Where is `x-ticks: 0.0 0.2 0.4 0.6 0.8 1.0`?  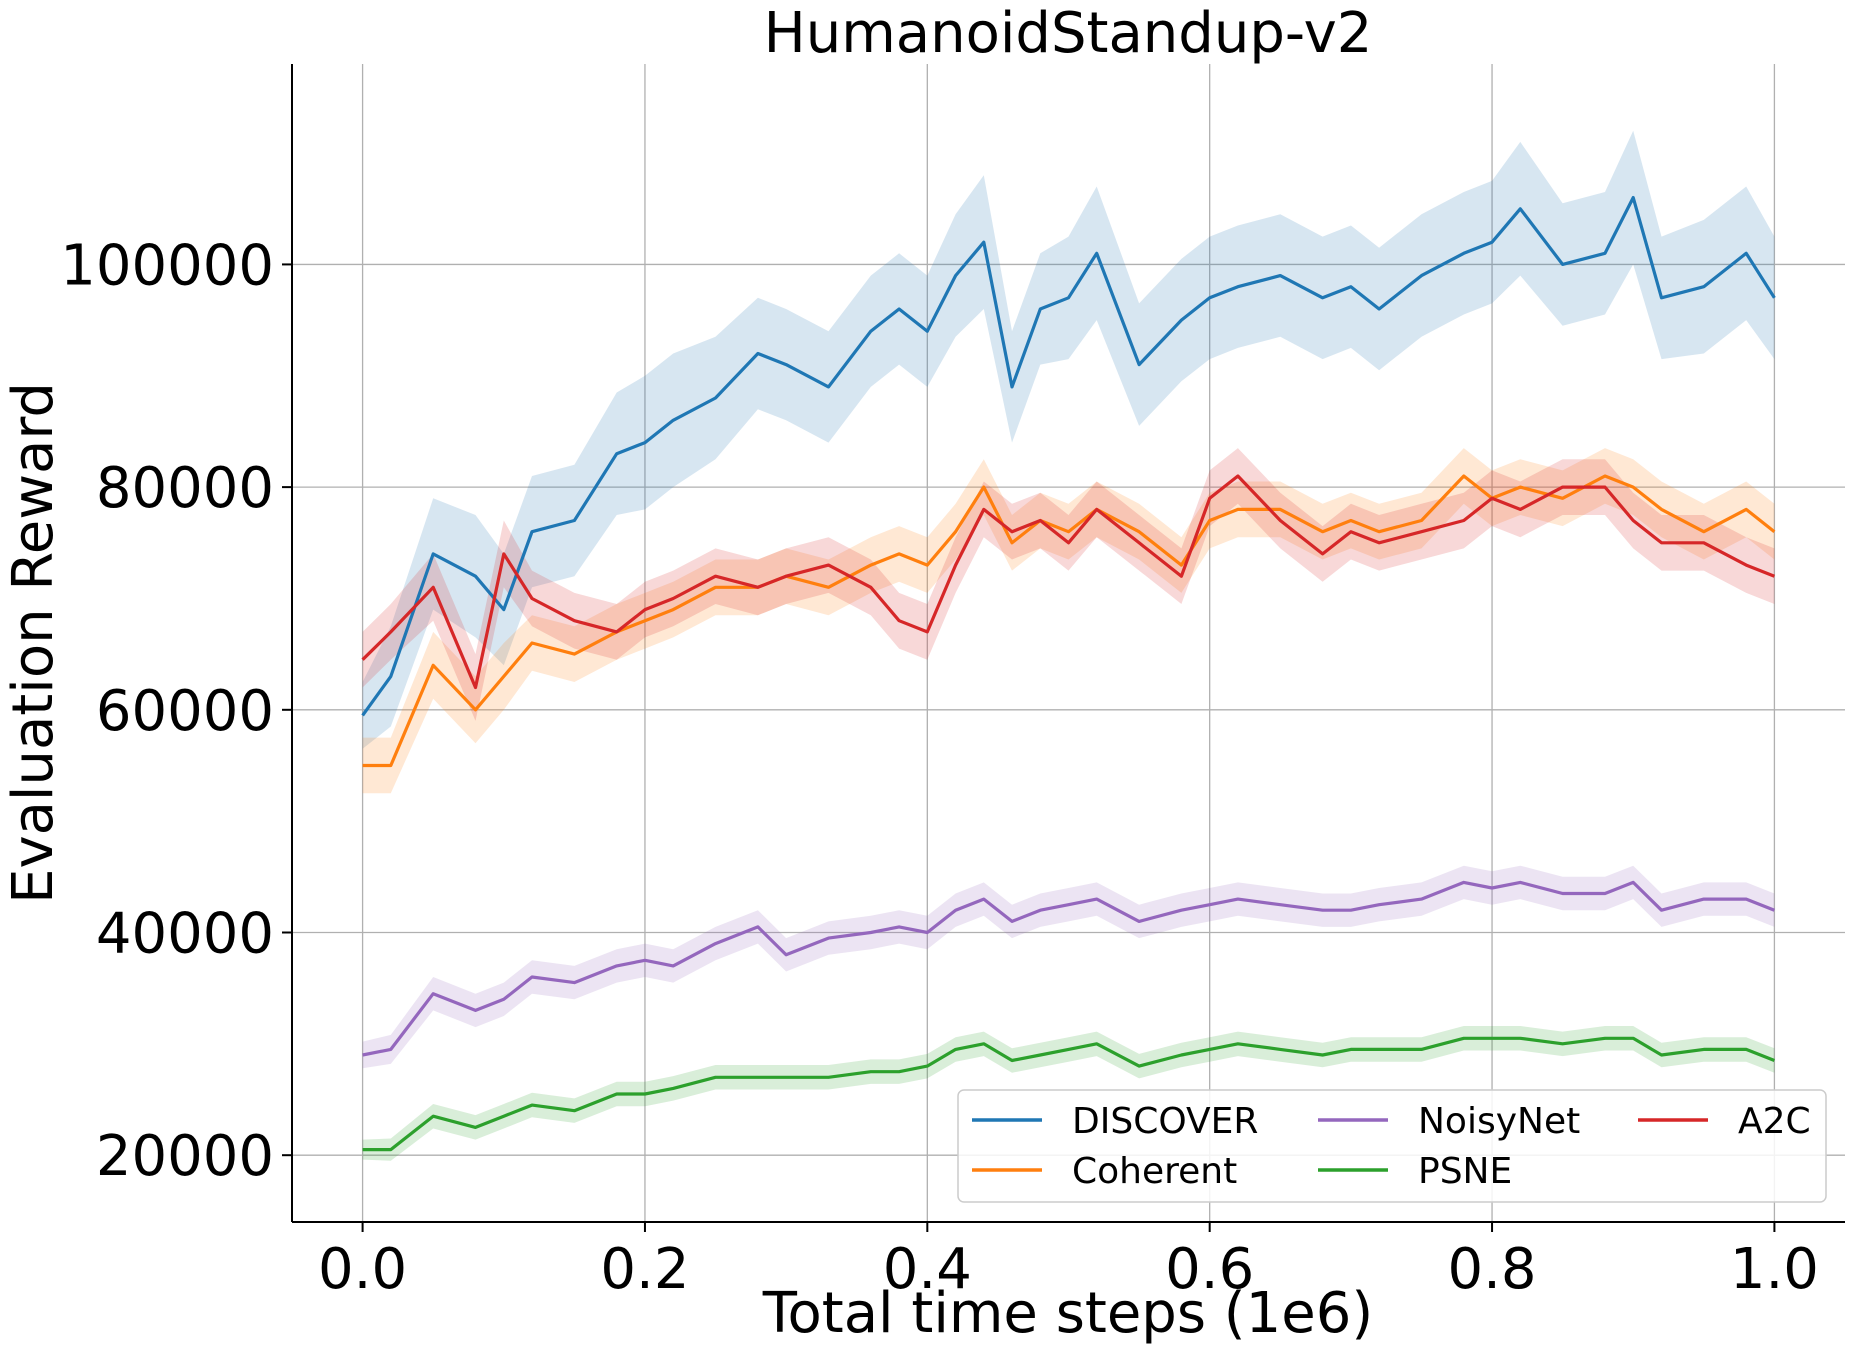
x-ticks: 0.0 0.2 0.4 0.6 0.8 1.0 is located at coordinates (1068, 1262).